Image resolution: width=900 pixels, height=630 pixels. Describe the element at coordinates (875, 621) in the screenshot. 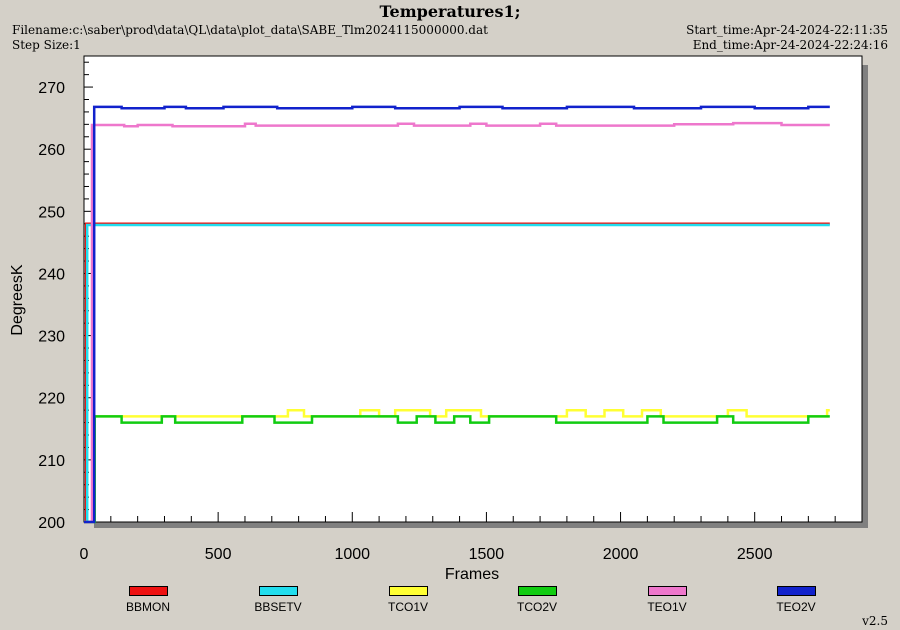

I see `version-label: v2.5` at that location.